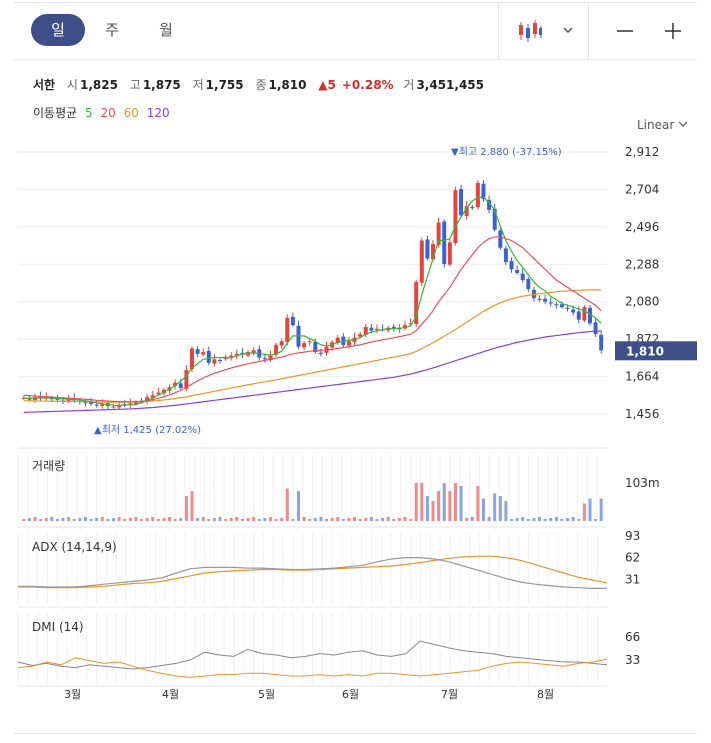 This screenshot has width=711, height=743. Describe the element at coordinates (112, 30) in the screenshot. I see `tab-week: 주` at that location.